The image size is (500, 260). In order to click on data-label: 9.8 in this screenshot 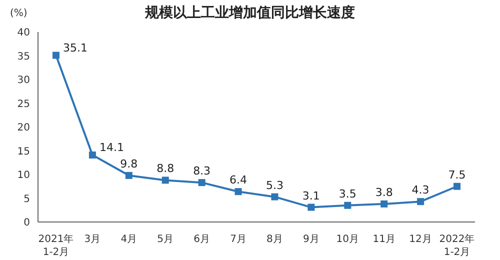, I will do `click(129, 163)`.